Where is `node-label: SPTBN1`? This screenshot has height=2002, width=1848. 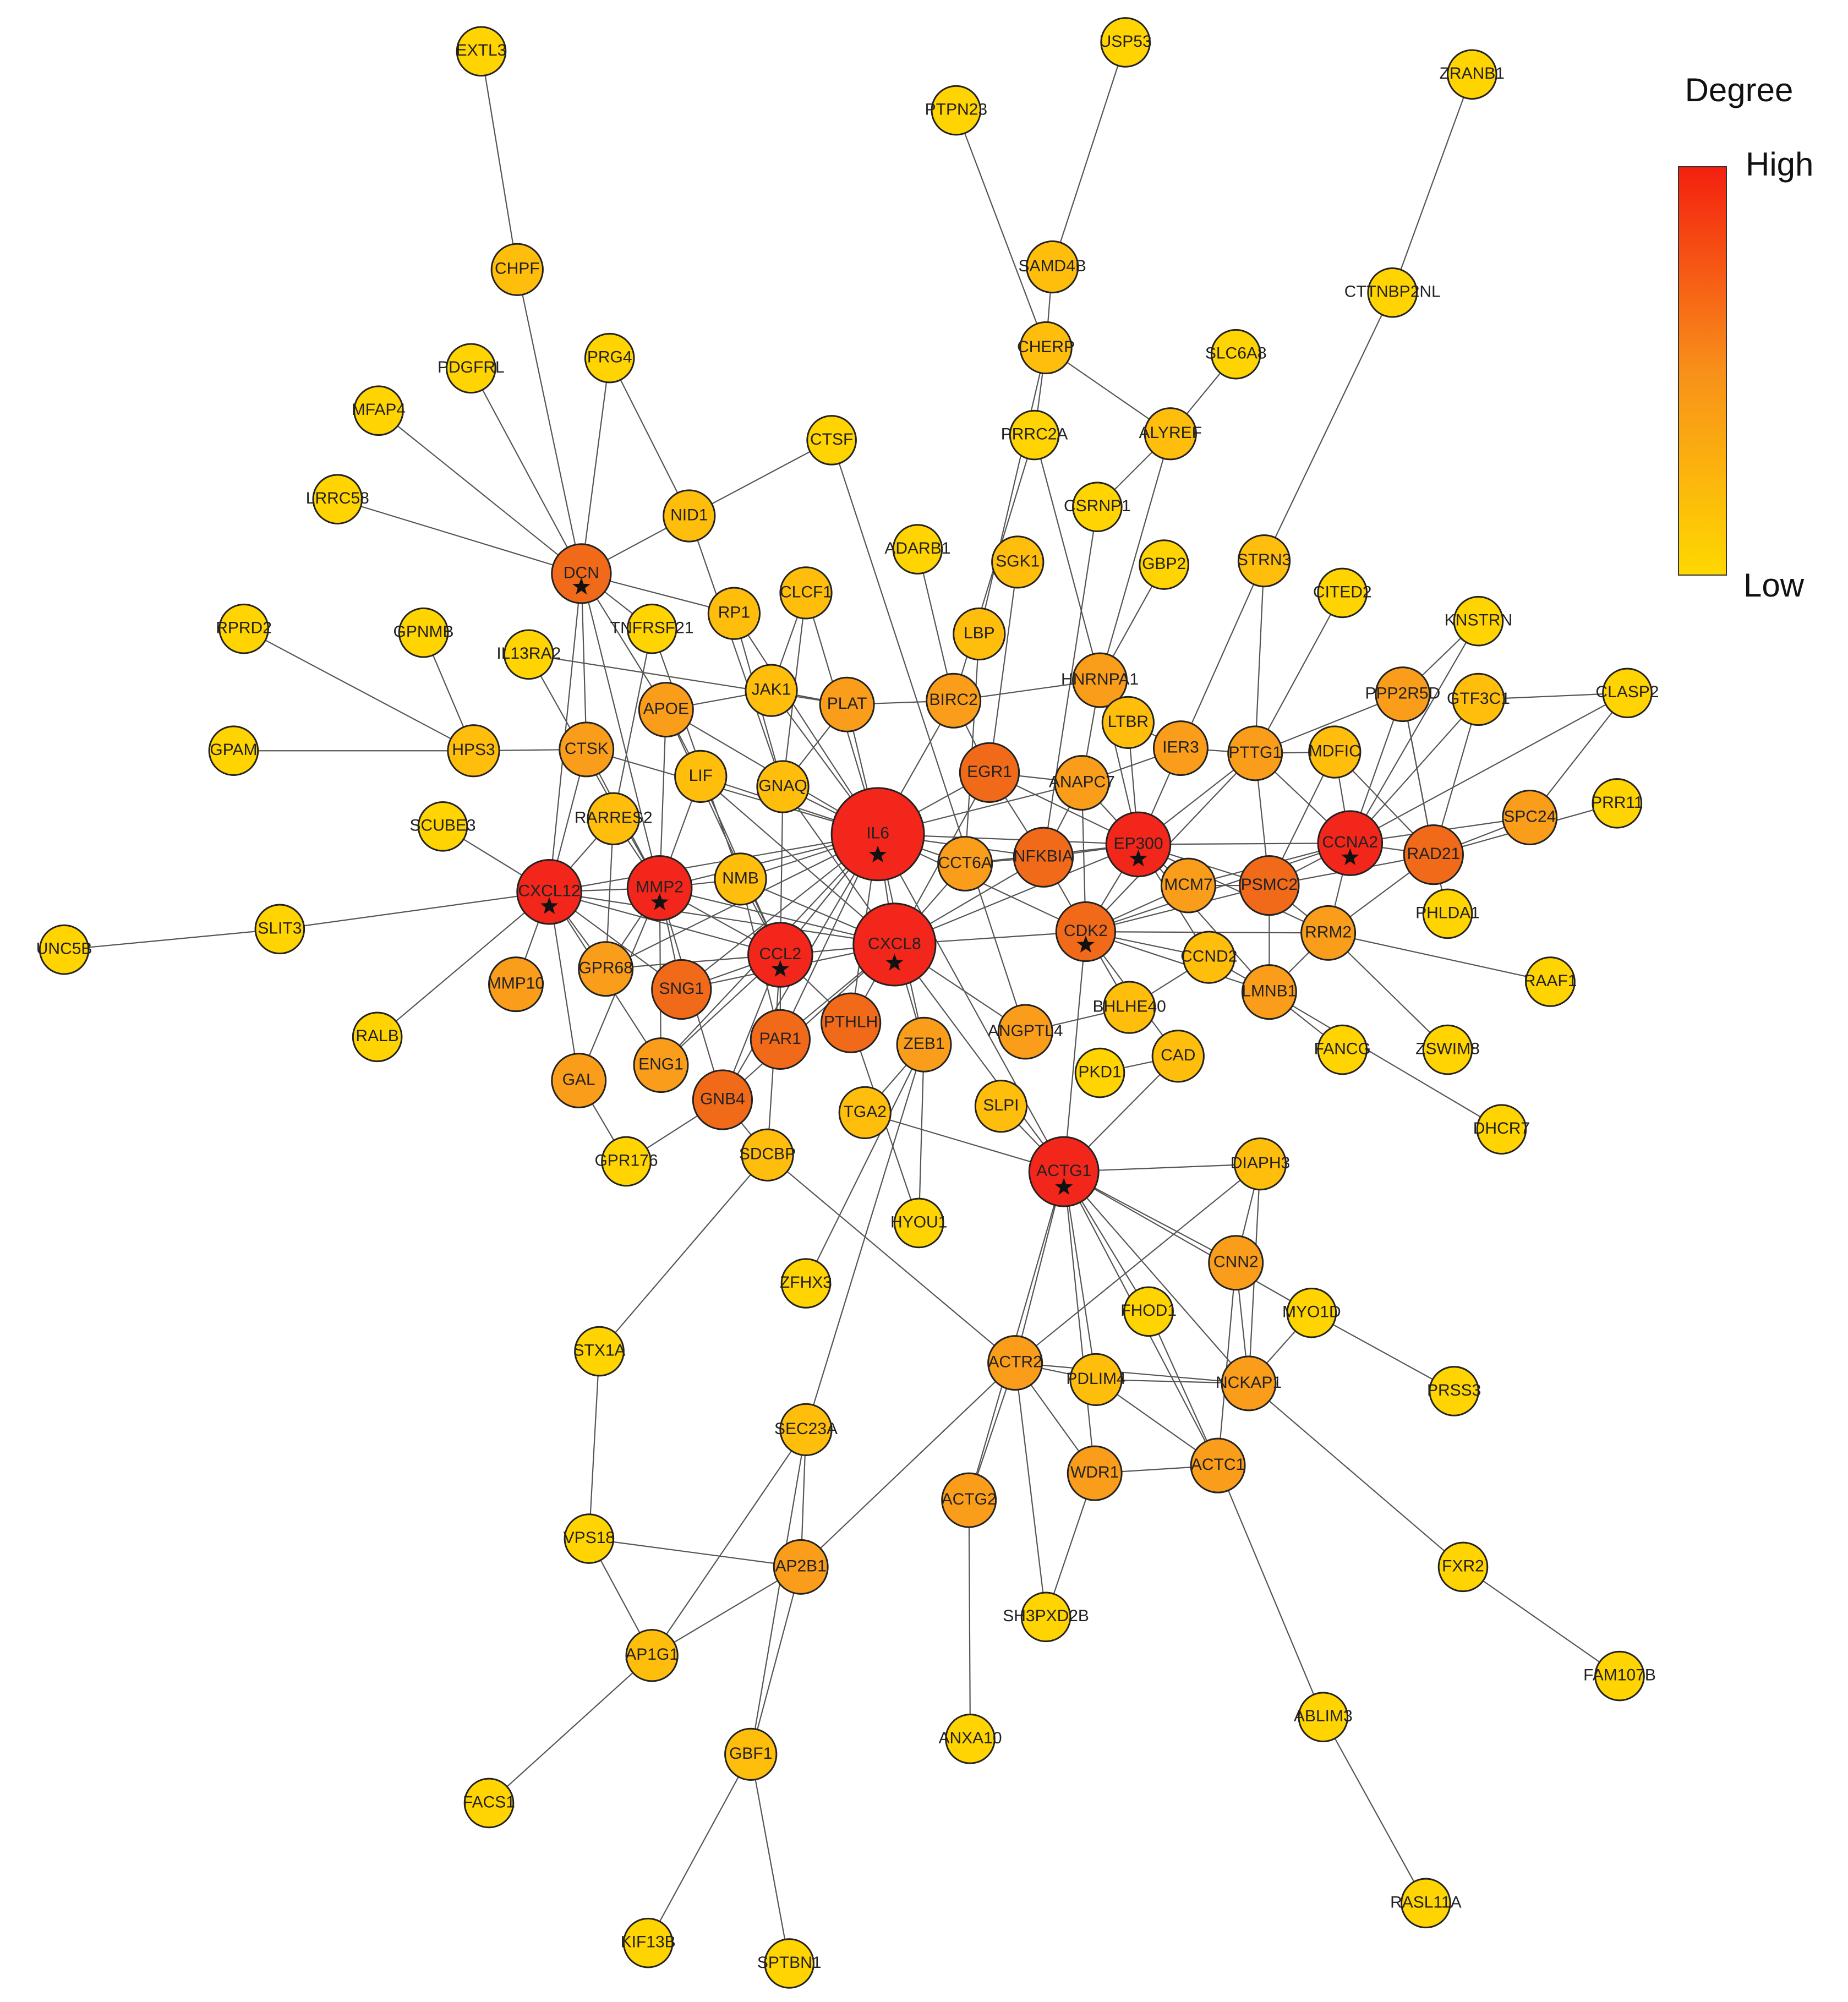 node-label: SPTBN1 is located at coordinates (789, 1963).